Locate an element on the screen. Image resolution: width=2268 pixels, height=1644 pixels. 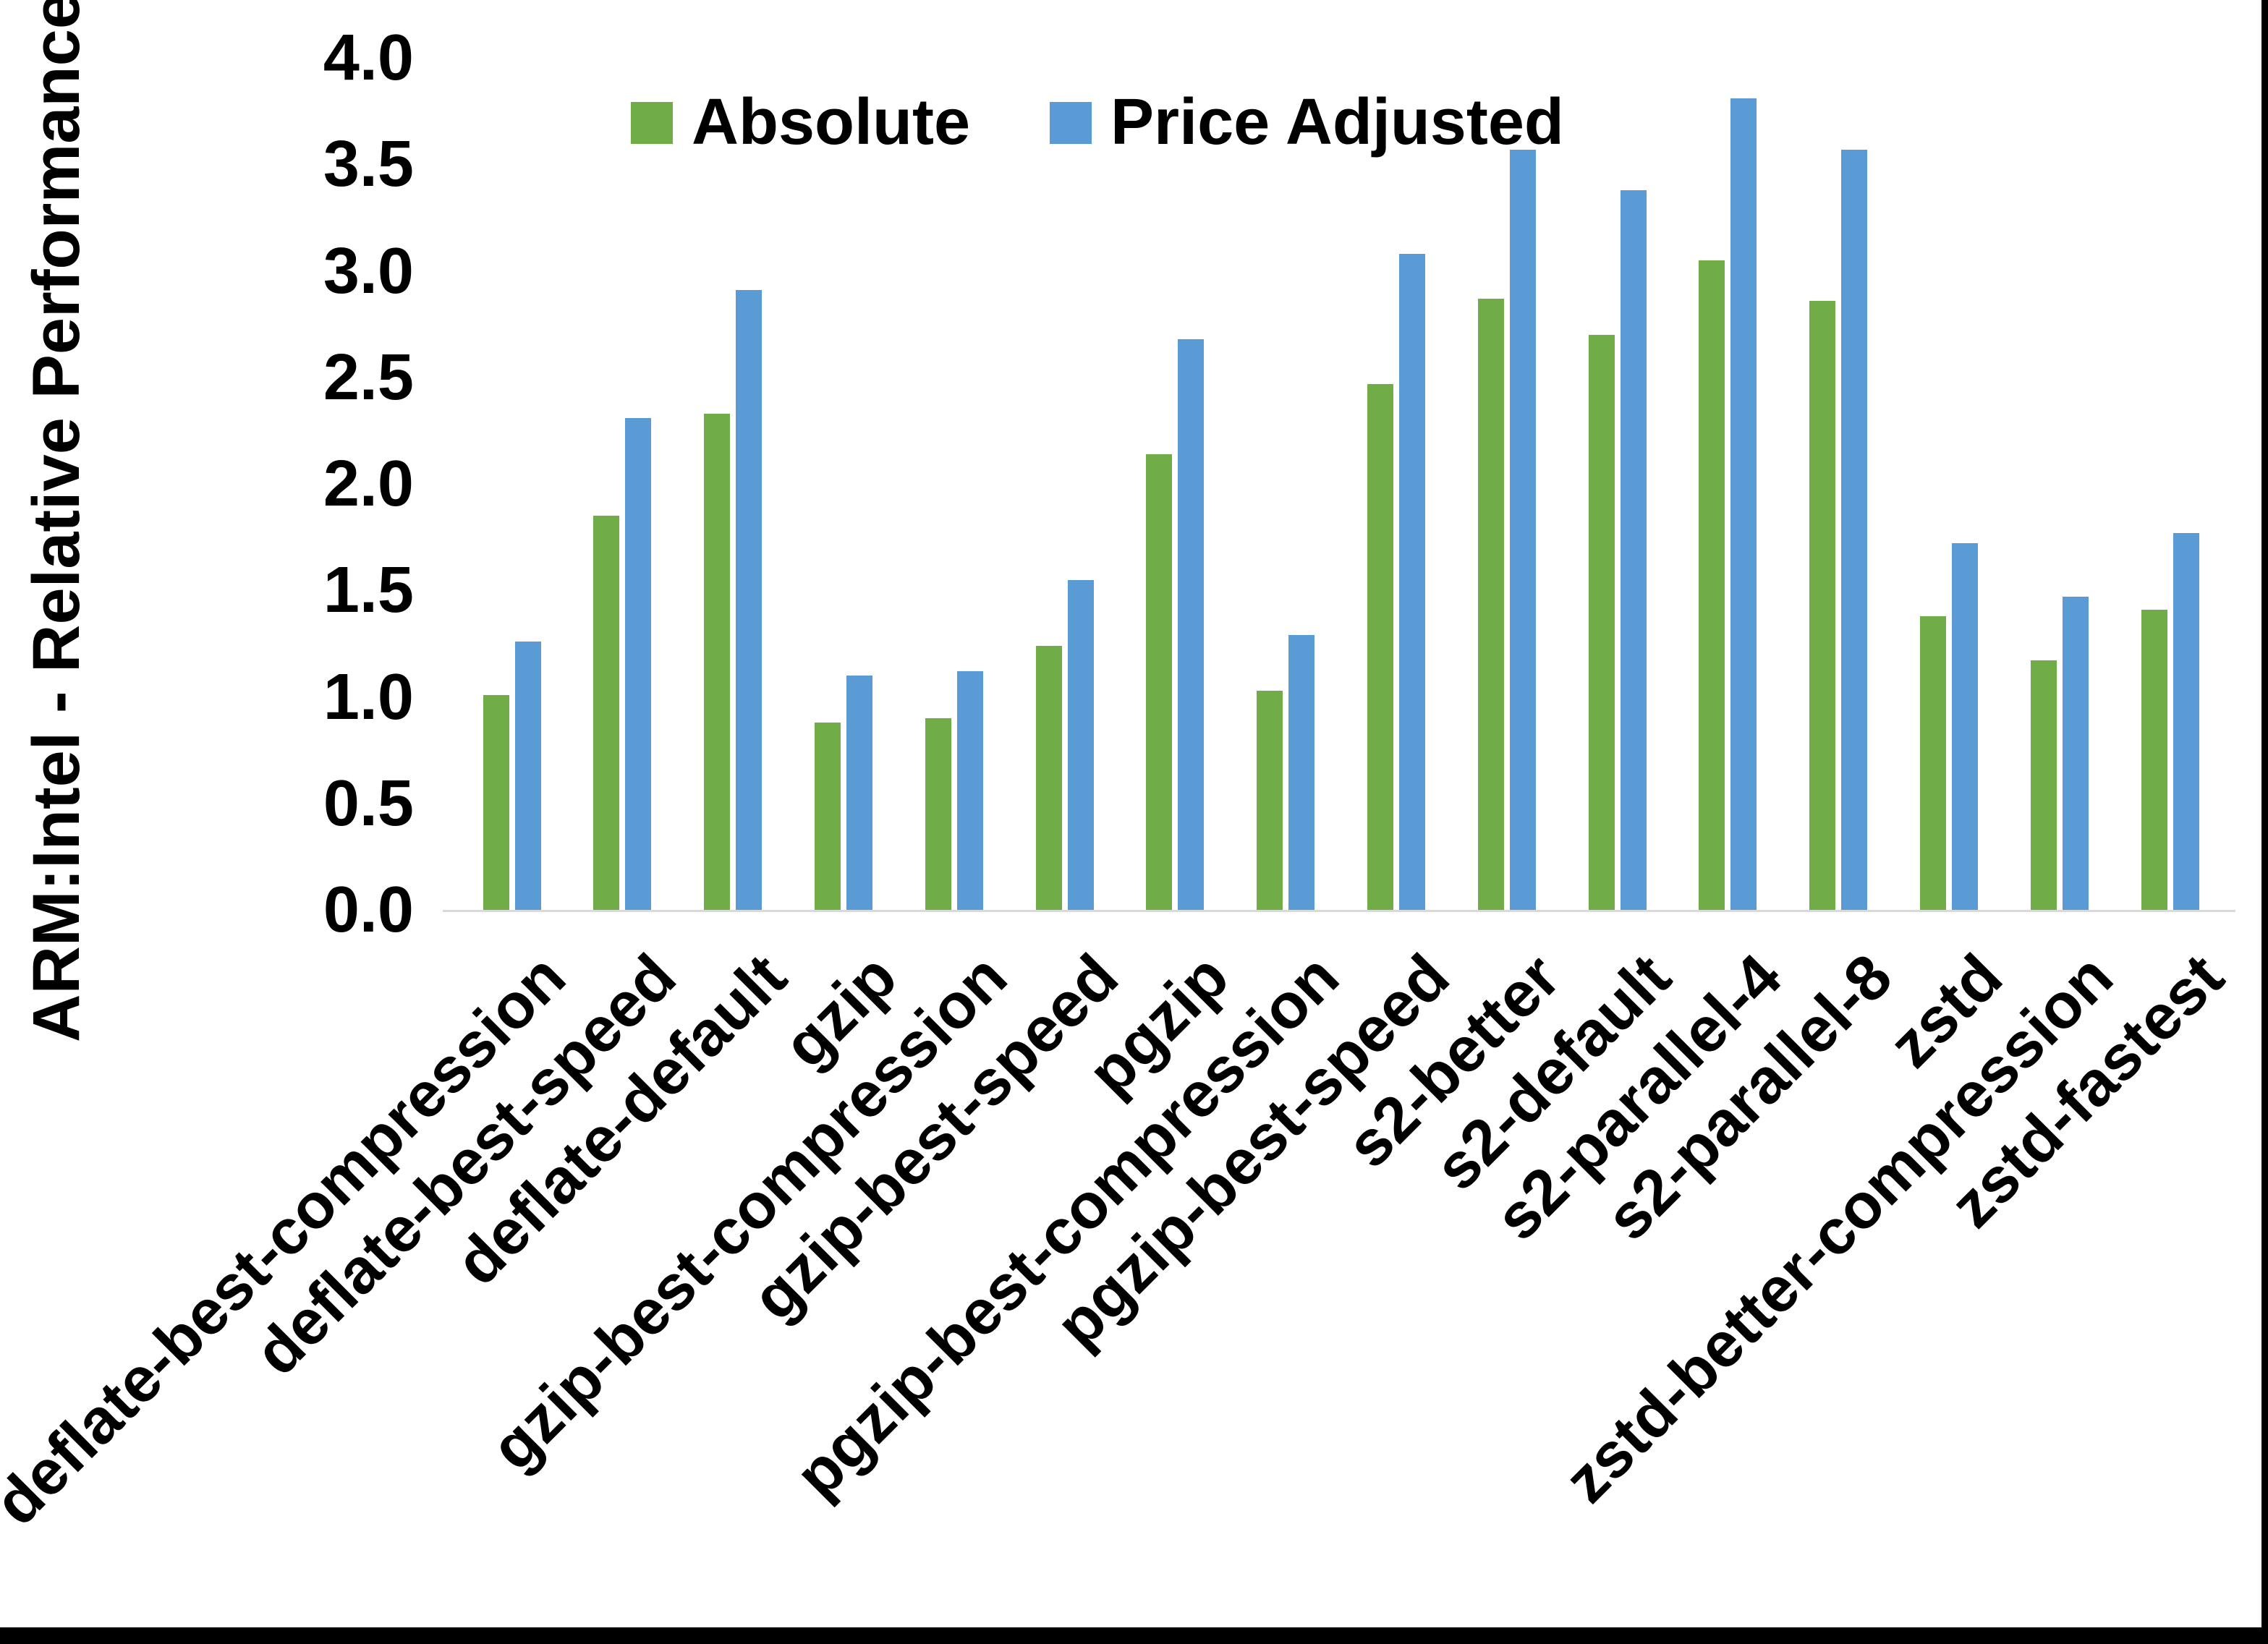
bar-absolute-pgzip is located at coordinates (1159, 682).